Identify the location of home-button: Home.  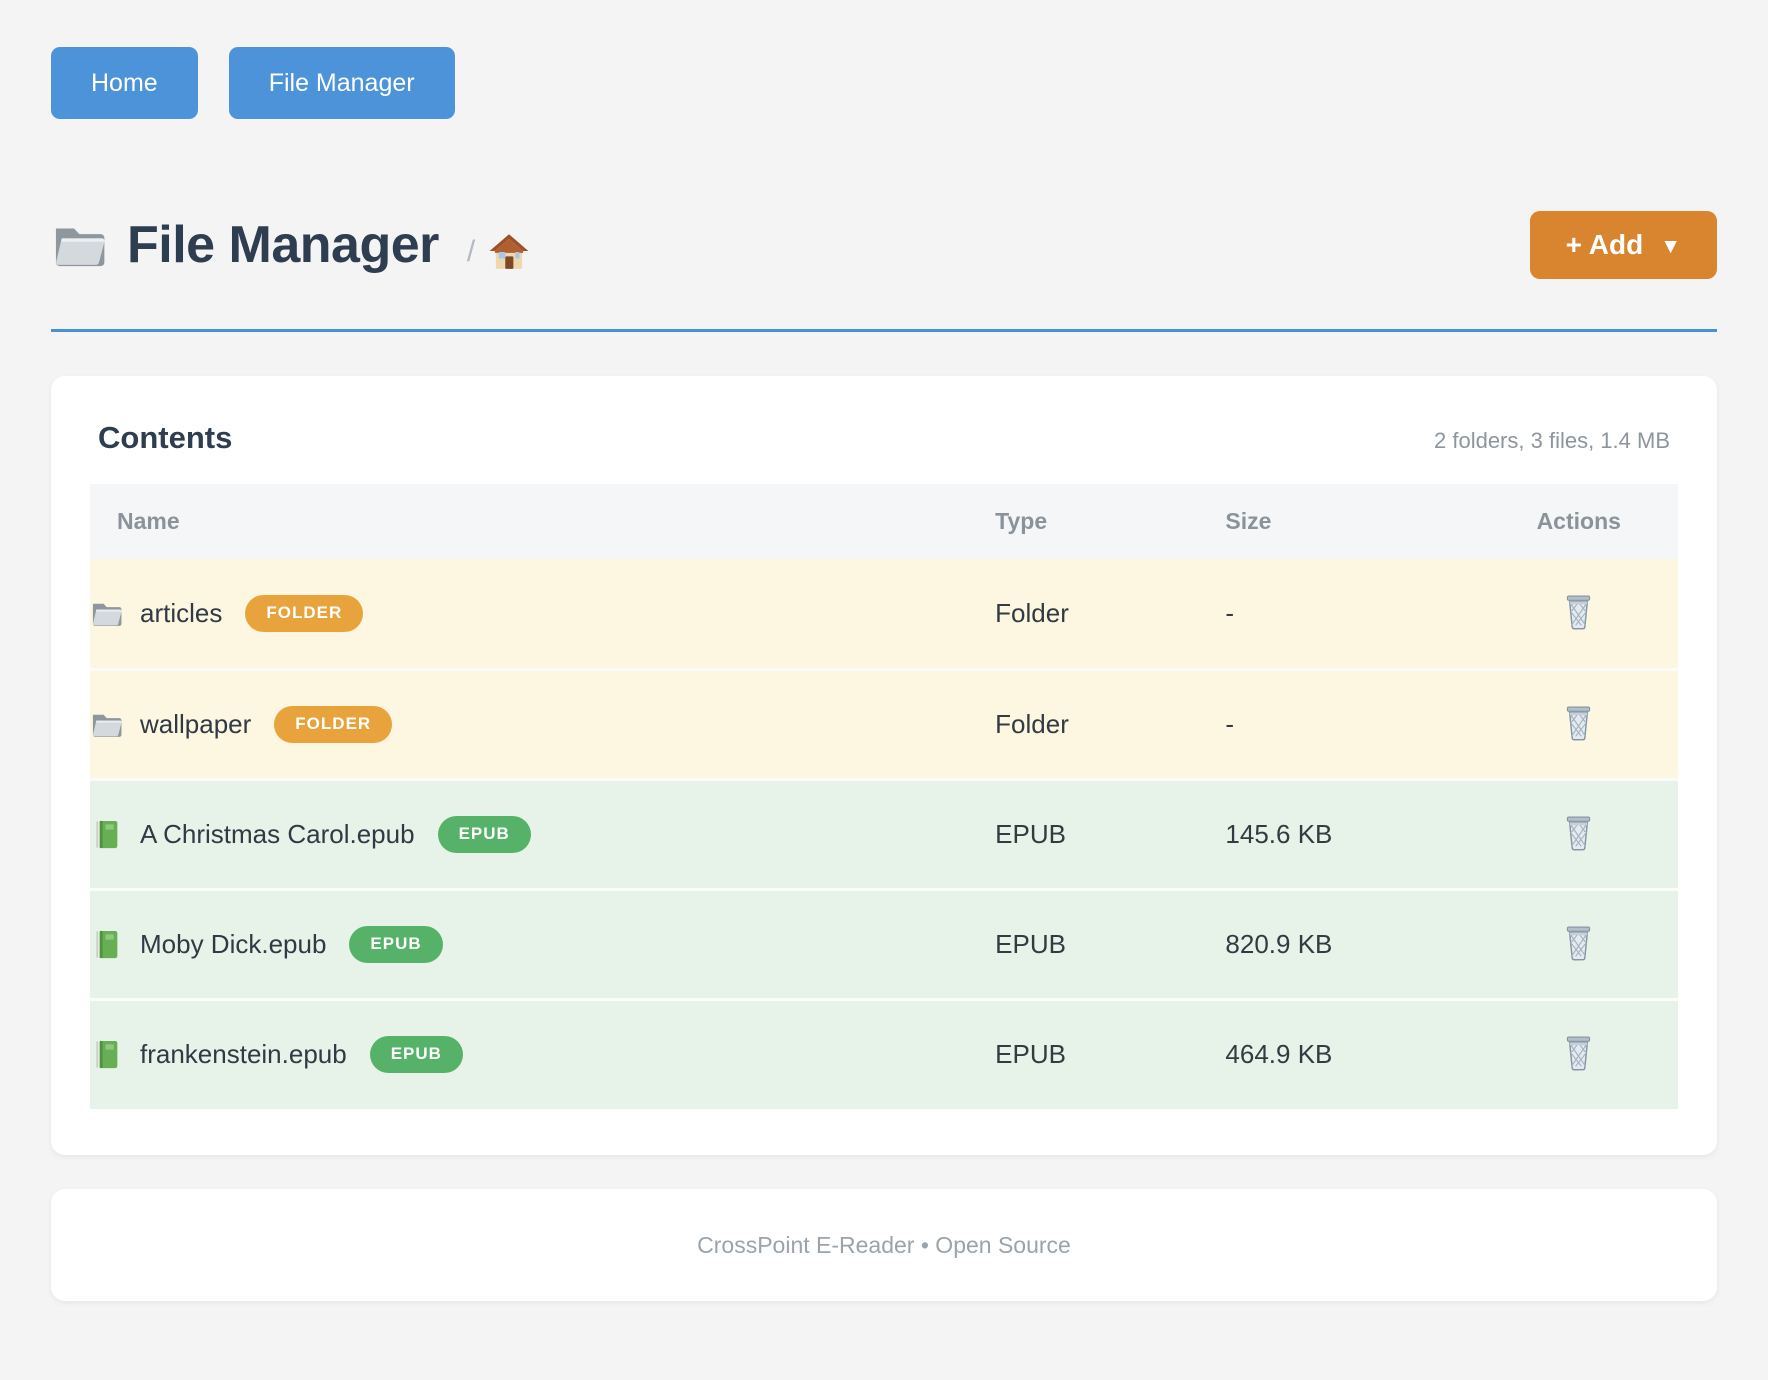
(124, 83).